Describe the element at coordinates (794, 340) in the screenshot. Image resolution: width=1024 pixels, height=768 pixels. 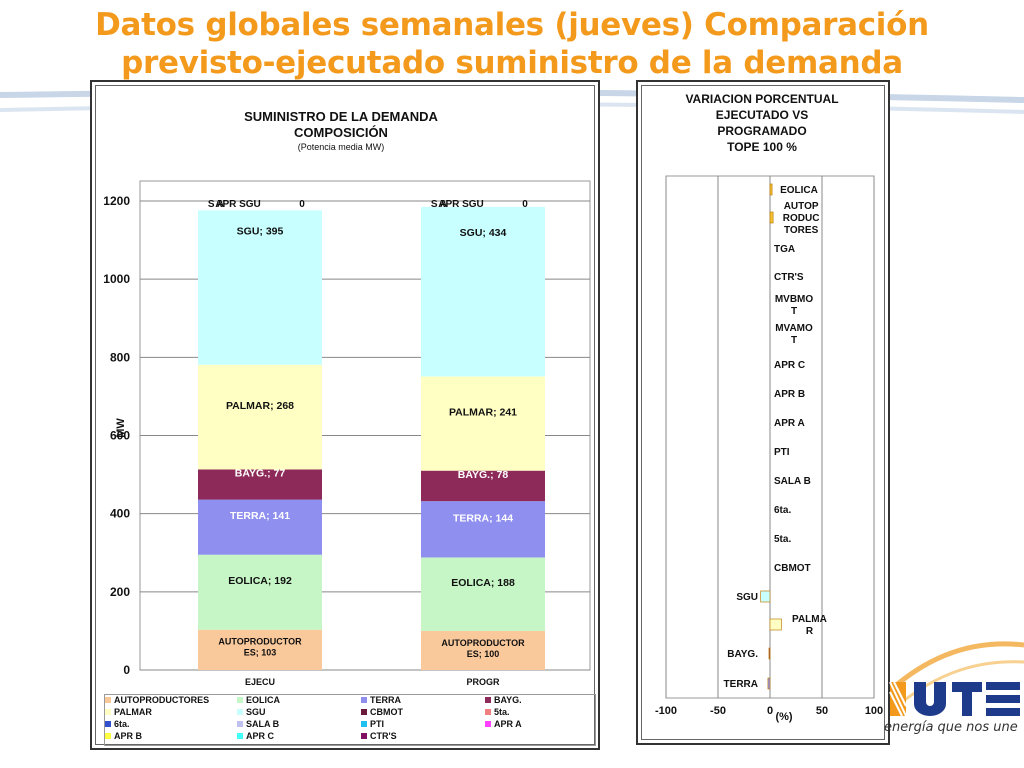
I see `category-label-mvamot: T` at that location.